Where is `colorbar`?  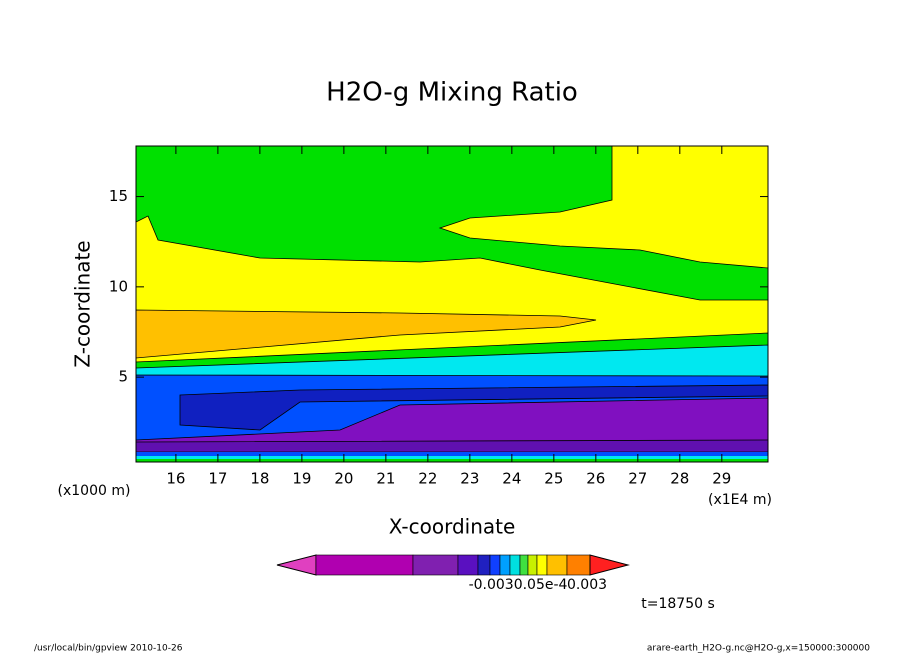
colorbar is located at coordinates (453, 565).